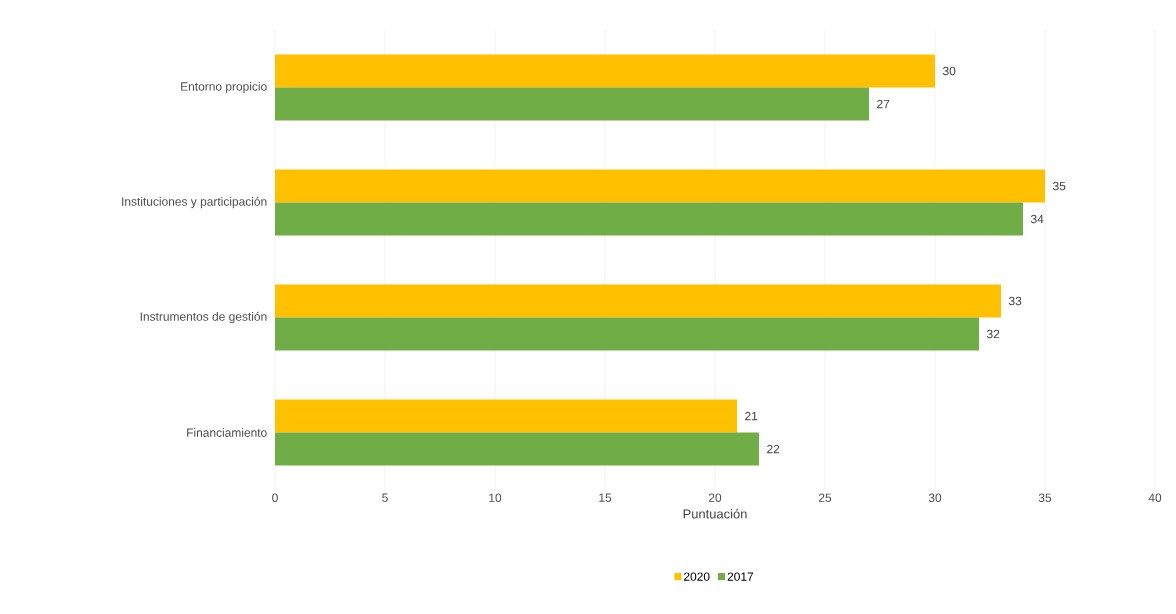 The height and width of the screenshot is (614, 1176). I want to click on x-axis-title: Puntuación, so click(715, 513).